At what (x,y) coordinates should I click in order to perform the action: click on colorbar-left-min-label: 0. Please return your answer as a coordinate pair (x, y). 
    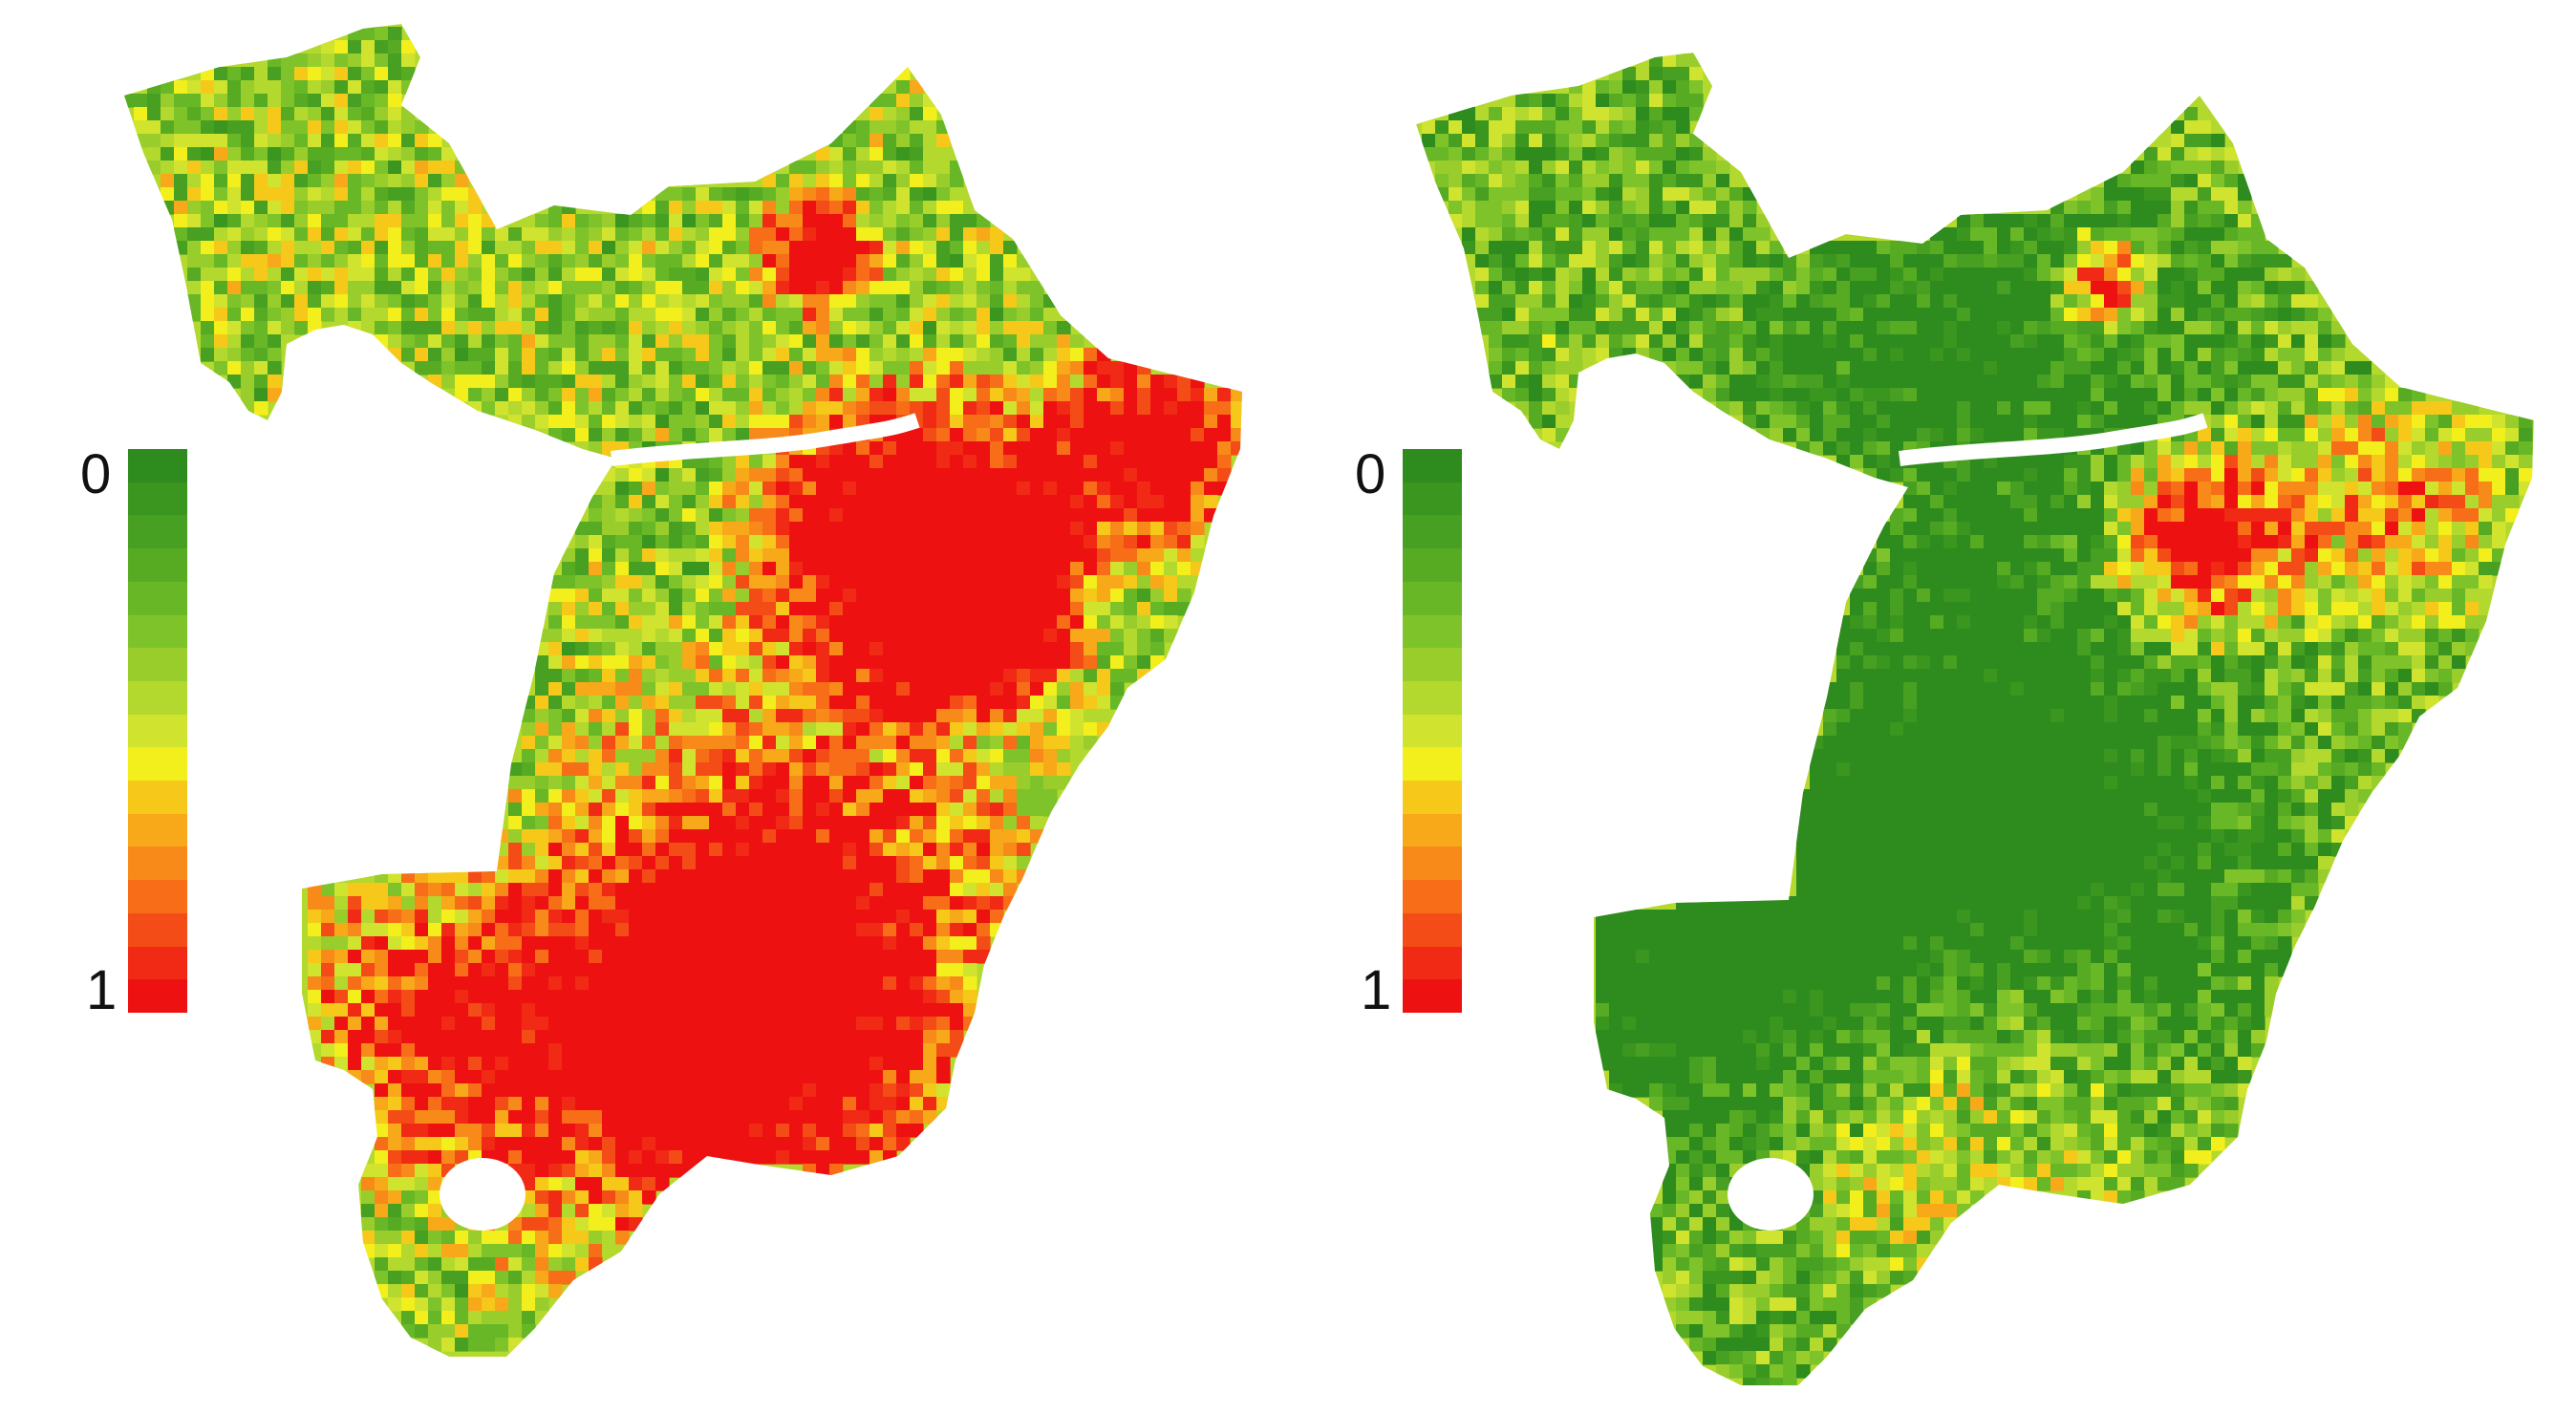
    Looking at the image, I should click on (96, 474).